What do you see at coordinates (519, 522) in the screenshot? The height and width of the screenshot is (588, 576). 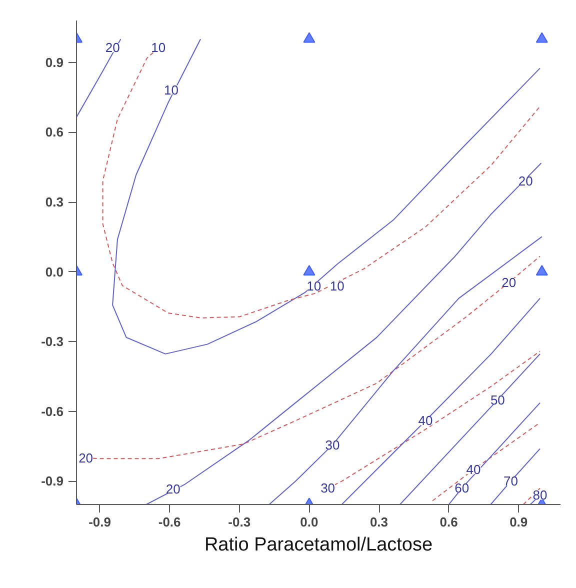 I see `x-tick-label: 0.9` at bounding box center [519, 522].